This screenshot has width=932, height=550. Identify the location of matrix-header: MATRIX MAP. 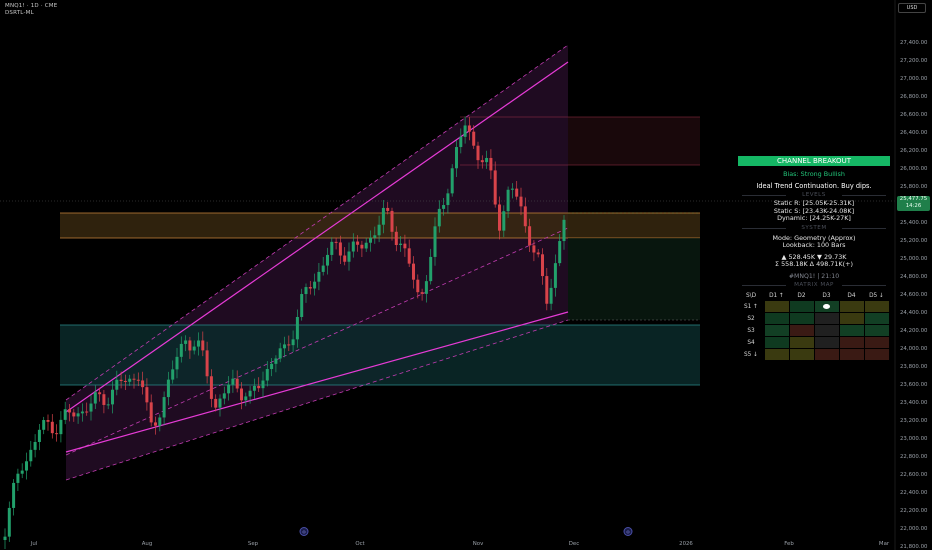
(814, 285).